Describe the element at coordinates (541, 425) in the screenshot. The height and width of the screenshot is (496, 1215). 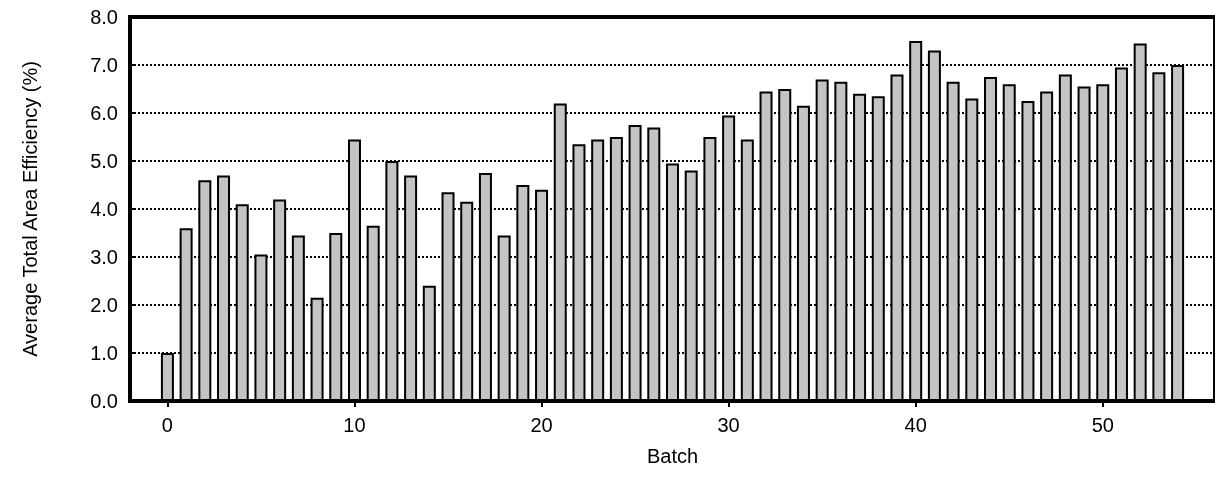
I see `x-tick-label: 20` at that location.